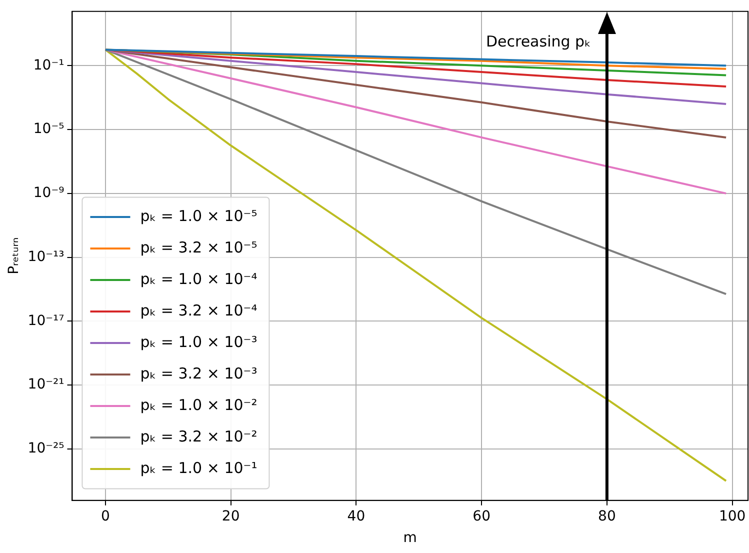  Describe the element at coordinates (49, 193) in the screenshot. I see `y-tick-label: 10⁻⁹` at that location.